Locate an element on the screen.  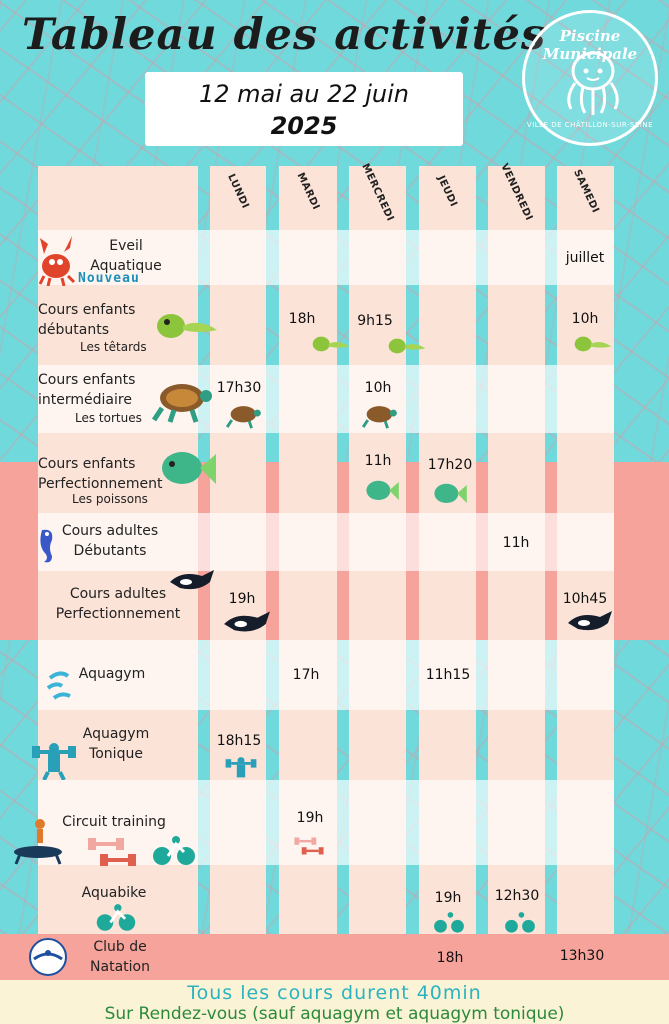
activity-club: Club de Natation is located at coordinates (120, 957).